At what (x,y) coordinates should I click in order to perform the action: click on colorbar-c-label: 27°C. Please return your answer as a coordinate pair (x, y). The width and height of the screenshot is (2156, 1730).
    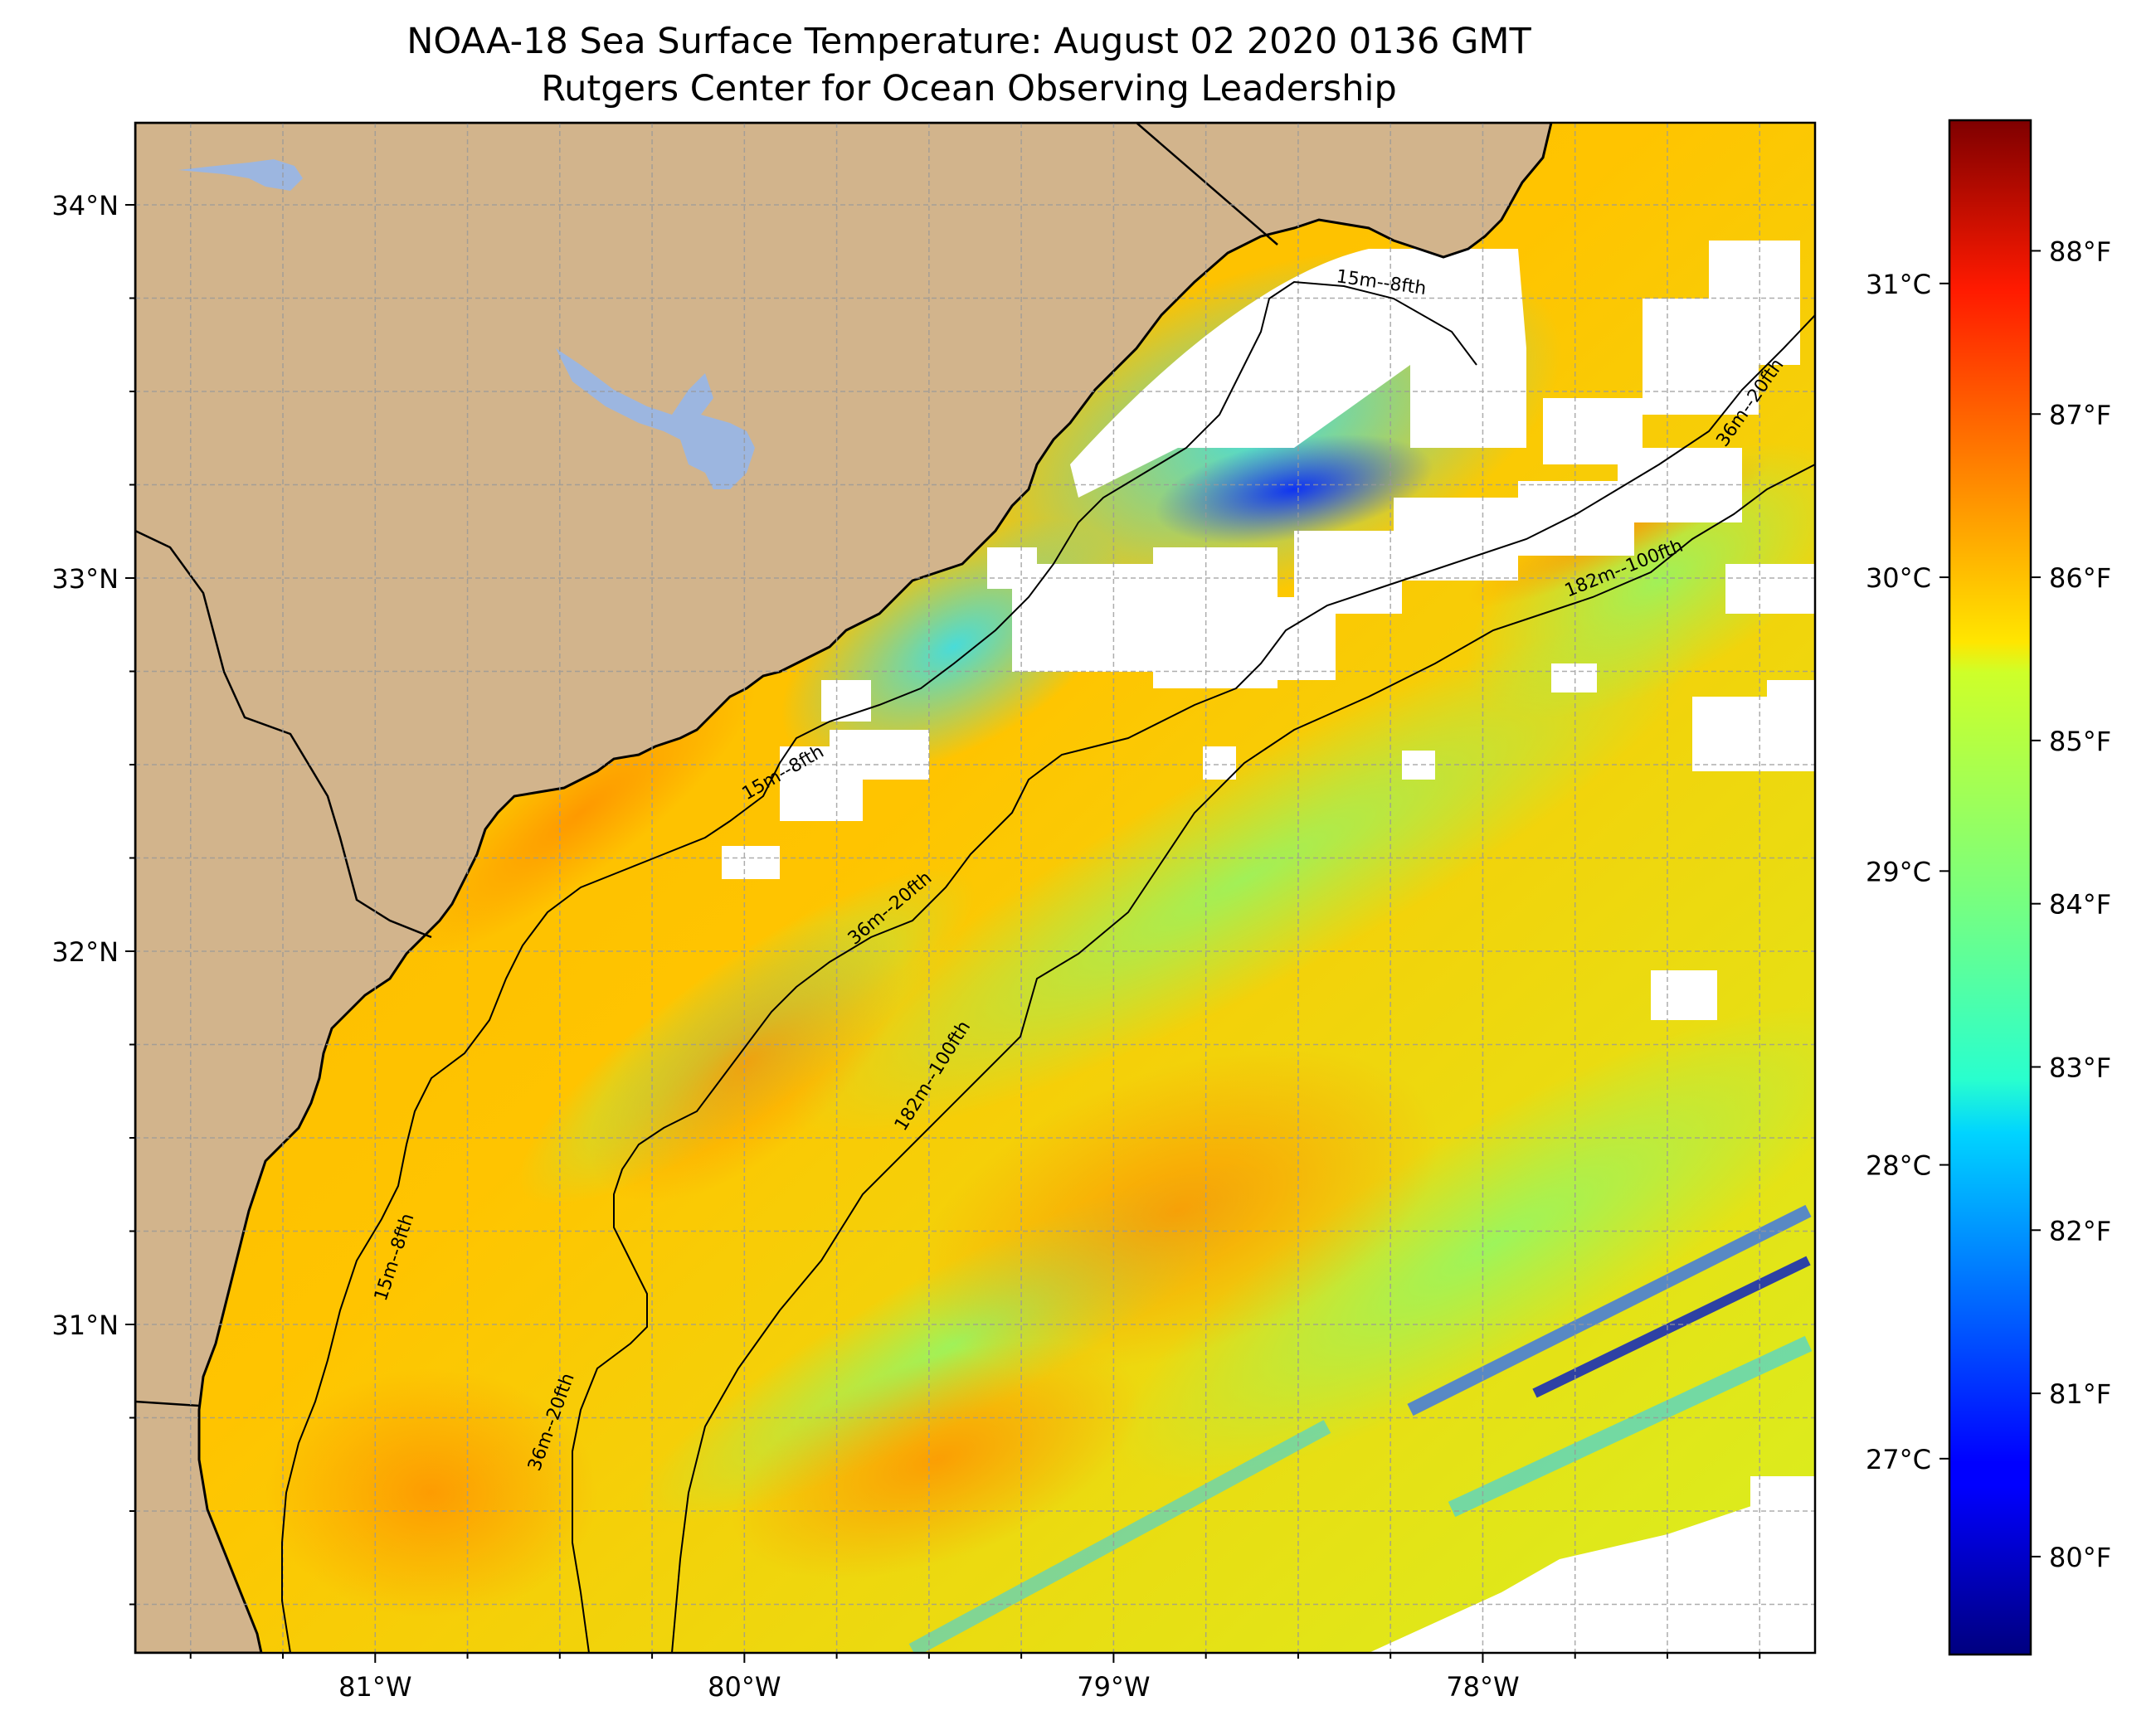
    Looking at the image, I should click on (1898, 1459).